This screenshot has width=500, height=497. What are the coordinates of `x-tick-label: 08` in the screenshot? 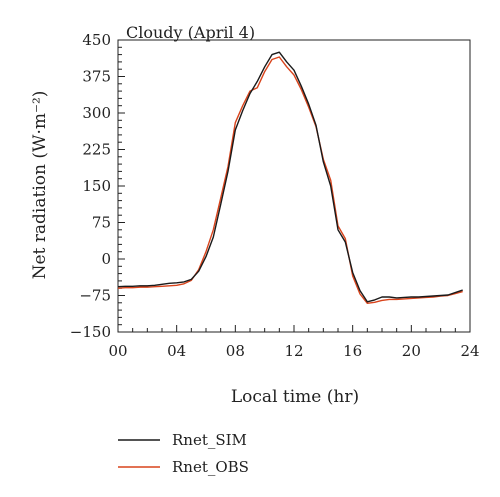 It's located at (235, 351).